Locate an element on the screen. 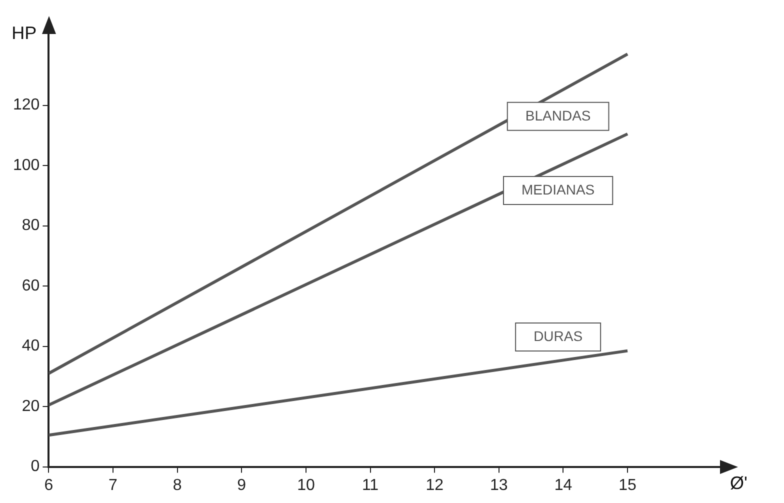 This screenshot has width=784, height=503. y-tick-label: 100 is located at coordinates (26, 165).